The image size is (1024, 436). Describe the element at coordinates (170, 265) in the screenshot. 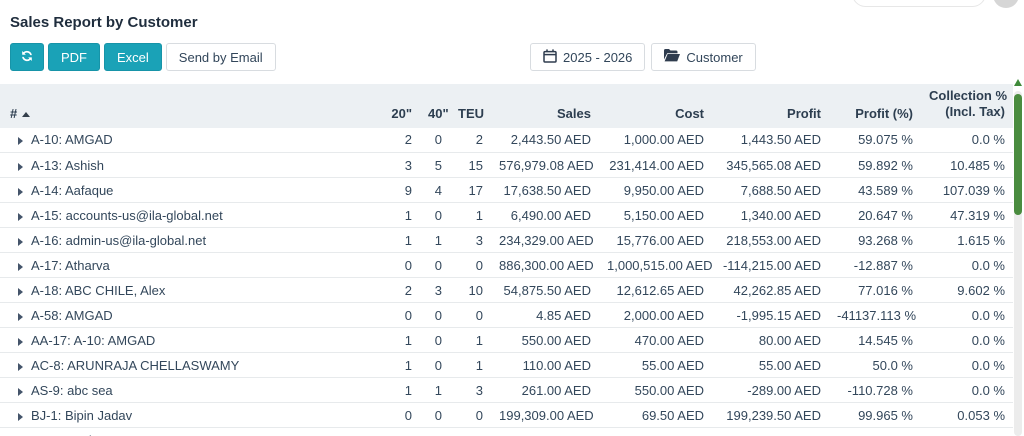

I see `customer-cell: A-17: Atharva` at that location.